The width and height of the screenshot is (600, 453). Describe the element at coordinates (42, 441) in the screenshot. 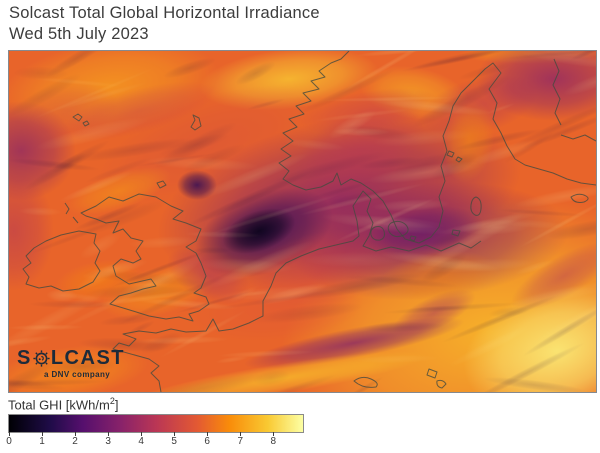

I see `colorbar-tick-label: 1` at that location.